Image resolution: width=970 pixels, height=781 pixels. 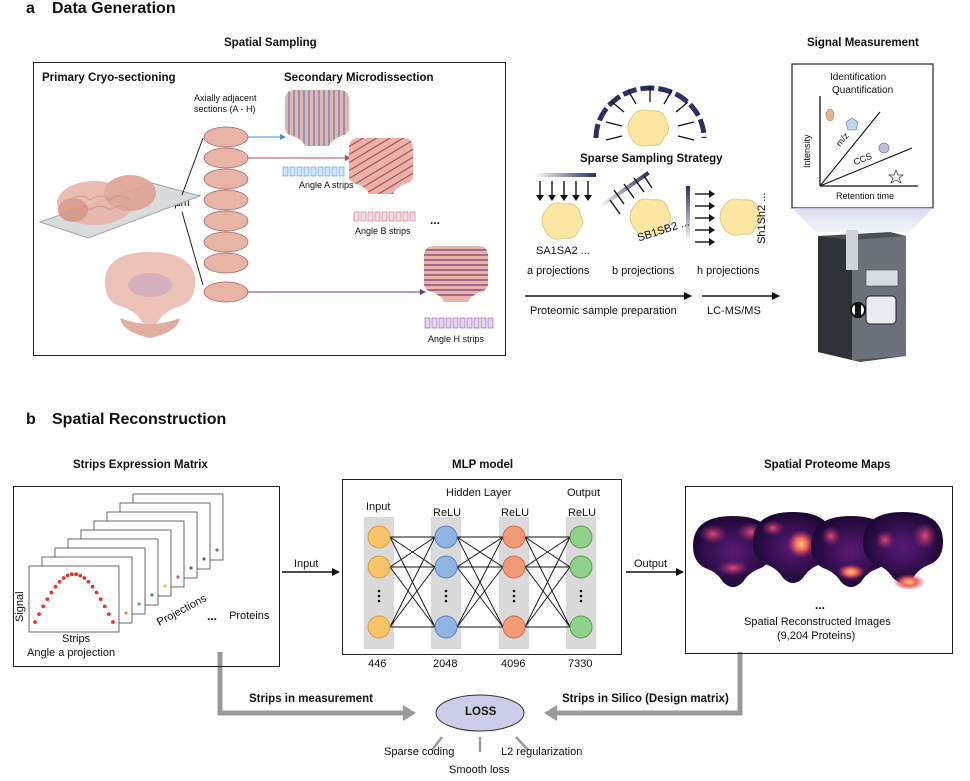 What do you see at coordinates (20, 606) in the screenshot?
I see `signal-axis-label: Signal` at bounding box center [20, 606].